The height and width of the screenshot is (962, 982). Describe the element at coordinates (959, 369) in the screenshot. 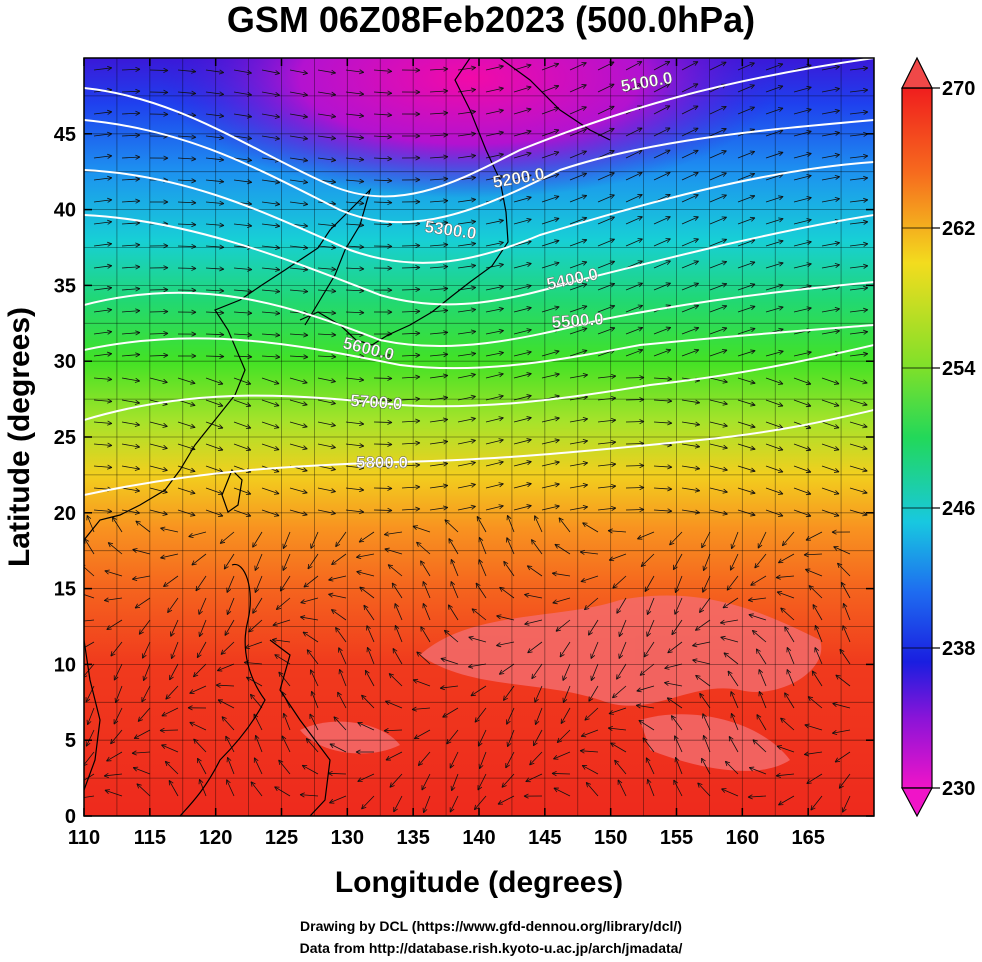

I see `colorbar-tick-label: 254` at that location.